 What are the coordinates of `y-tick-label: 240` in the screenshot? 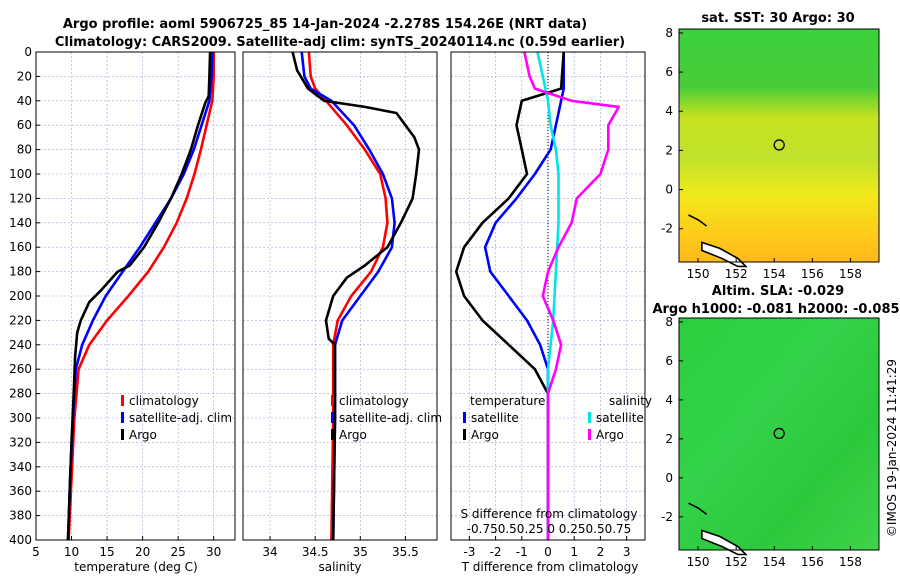 It's located at (20, 345).